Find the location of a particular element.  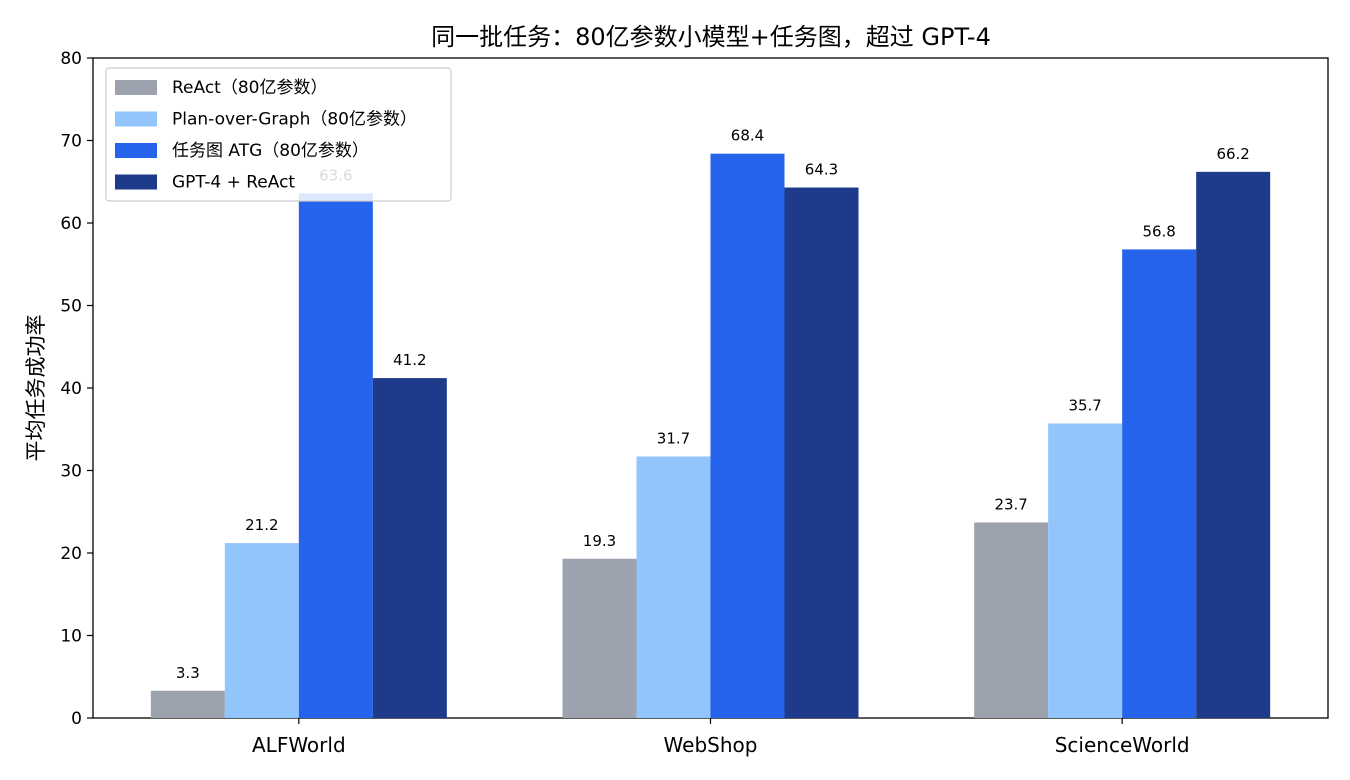

y-tick-label: 40 is located at coordinates (71, 389).